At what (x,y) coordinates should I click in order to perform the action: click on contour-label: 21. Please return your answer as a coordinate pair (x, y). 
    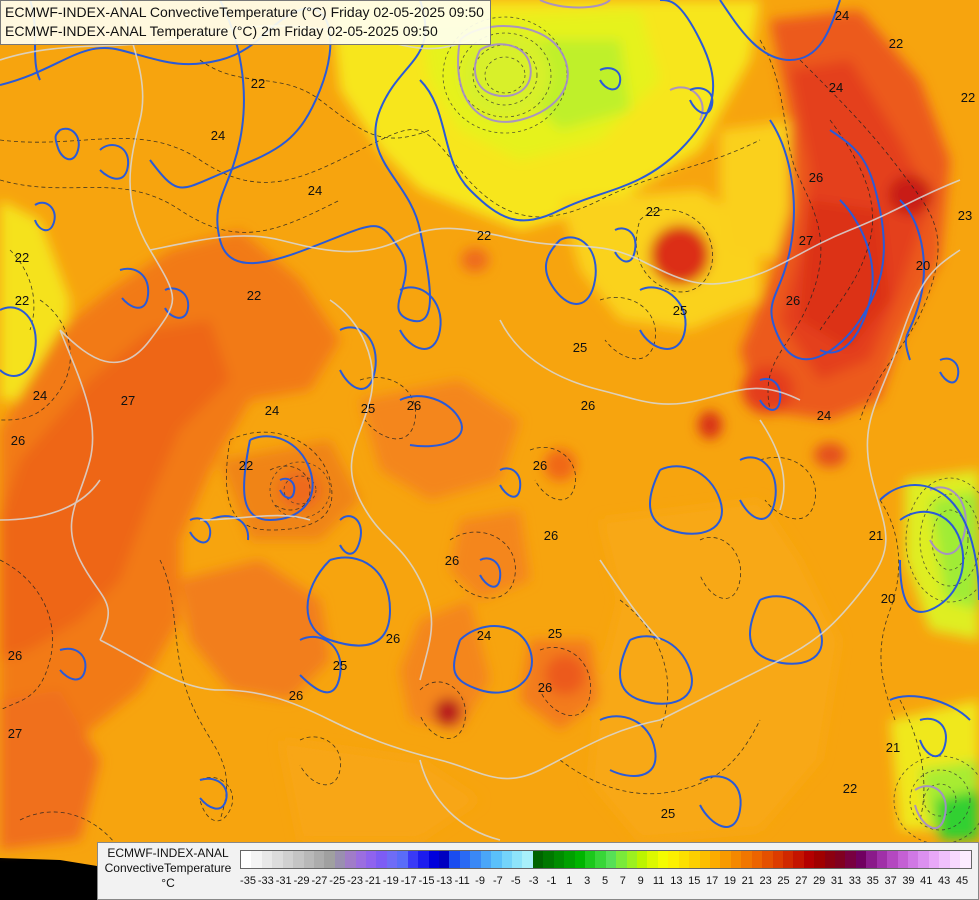
    Looking at the image, I should click on (893, 747).